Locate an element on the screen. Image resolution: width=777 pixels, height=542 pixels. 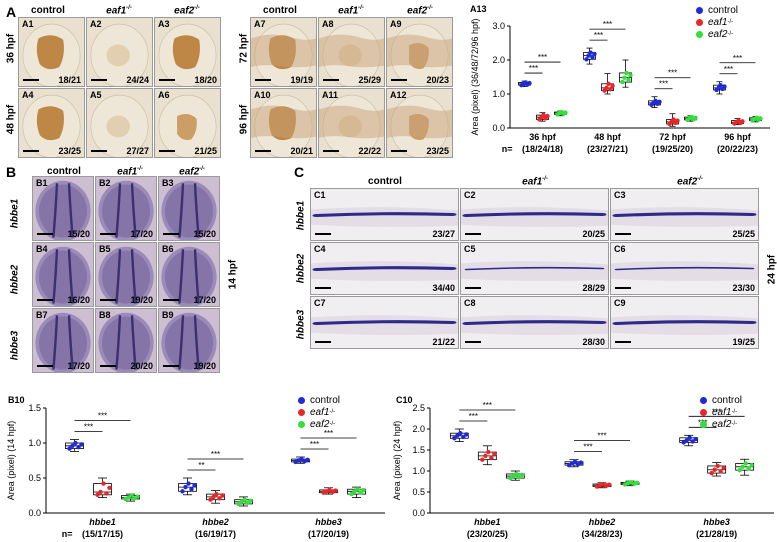
panel-b-row-hbbe3: hbbe3 is located at coordinates (15, 345).